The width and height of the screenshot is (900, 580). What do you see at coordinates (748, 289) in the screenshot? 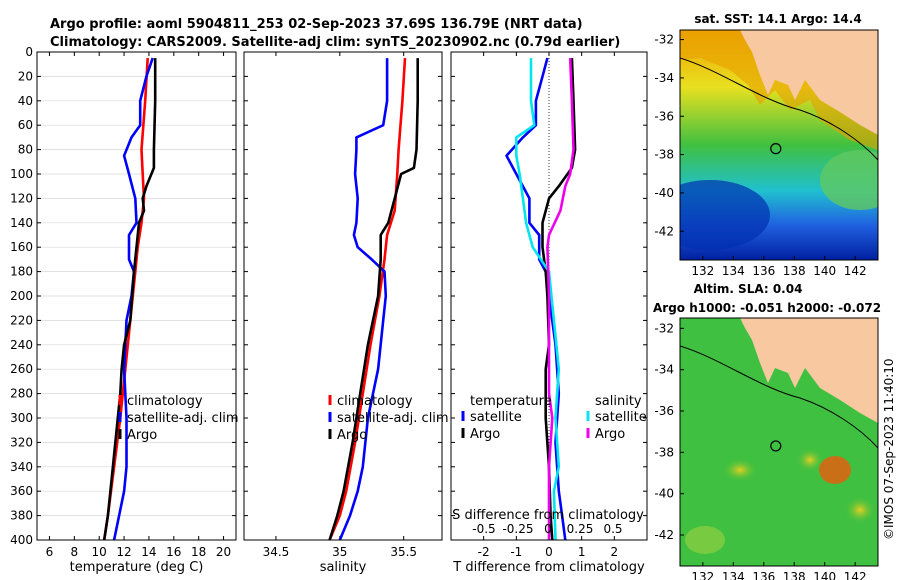
I see `sla-map-title: Altim. SLA: 0.04` at bounding box center [748, 289].